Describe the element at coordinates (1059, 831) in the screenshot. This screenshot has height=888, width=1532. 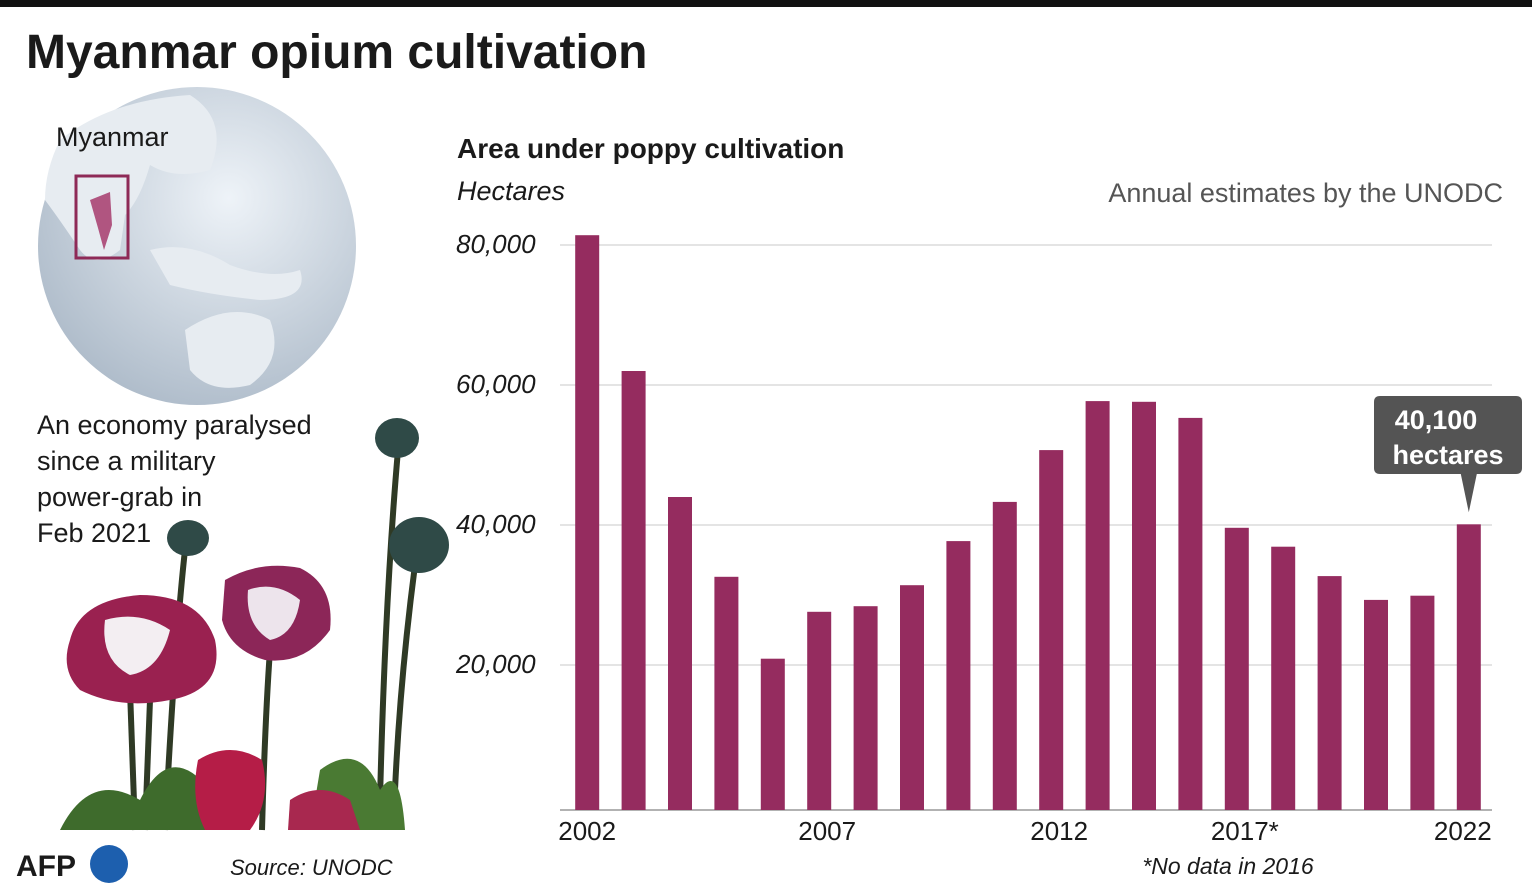
I see `x-tick-label: 2012` at that location.